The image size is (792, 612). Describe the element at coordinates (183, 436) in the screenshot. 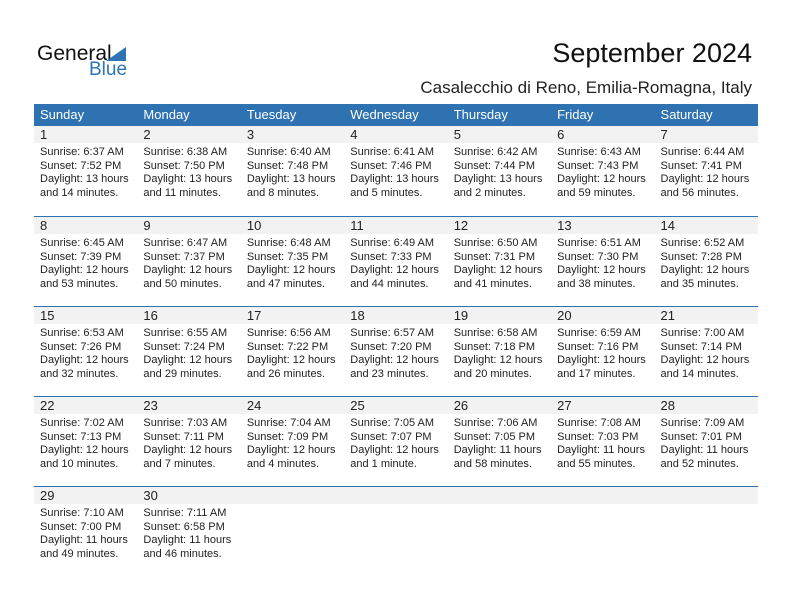

I see `sunset: Sunset: 7:11 PM` at that location.